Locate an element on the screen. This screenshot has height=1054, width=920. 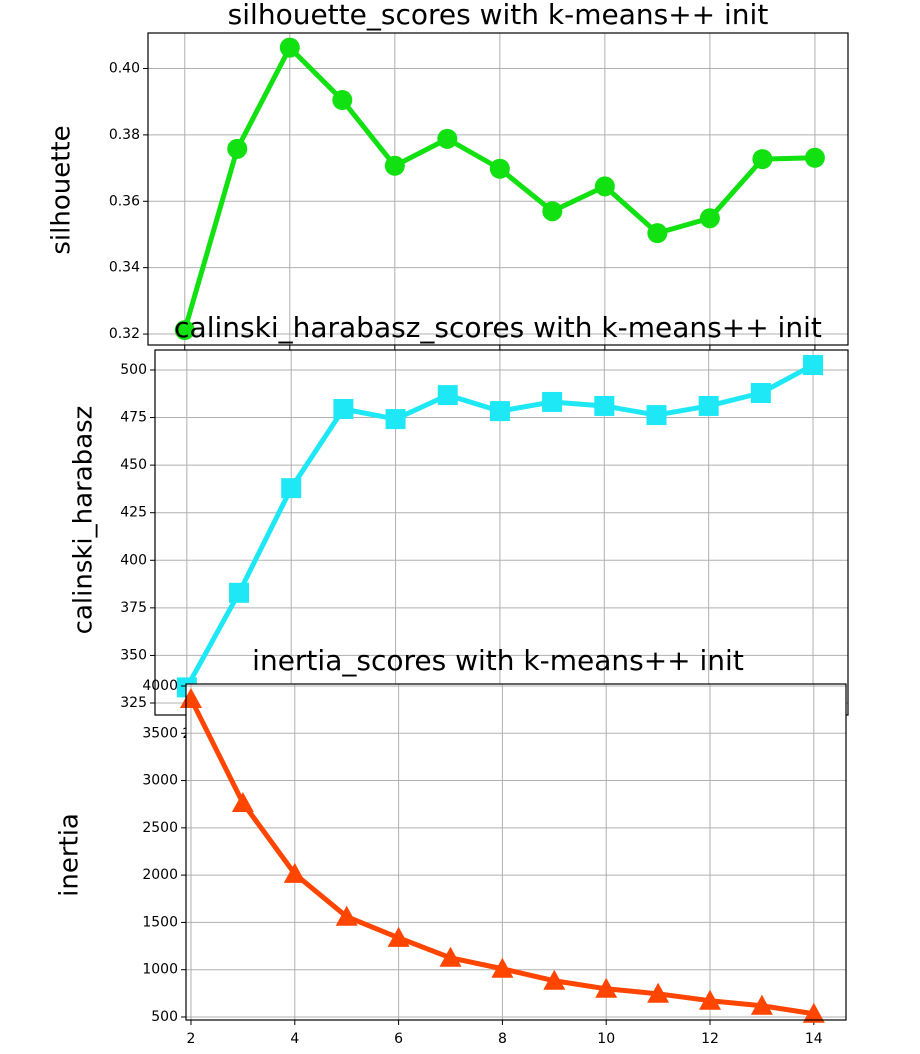
y-tick-label: 0.38 is located at coordinates (124, 135).